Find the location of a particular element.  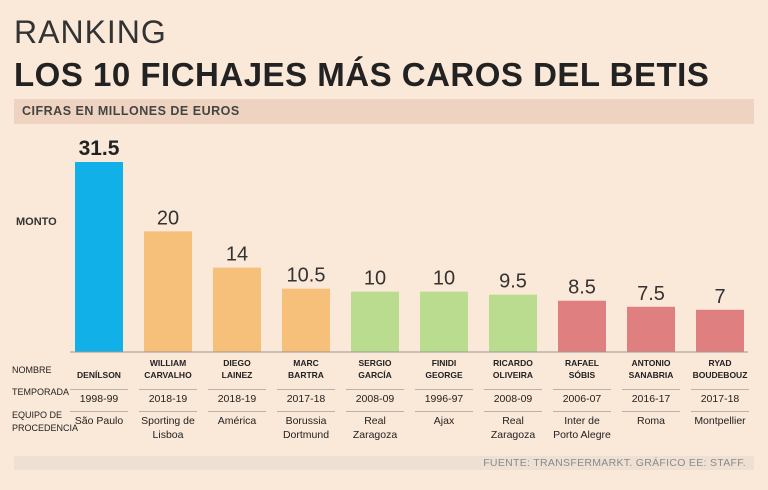

player-name-line-1: RAFAEL is located at coordinates (582, 363).